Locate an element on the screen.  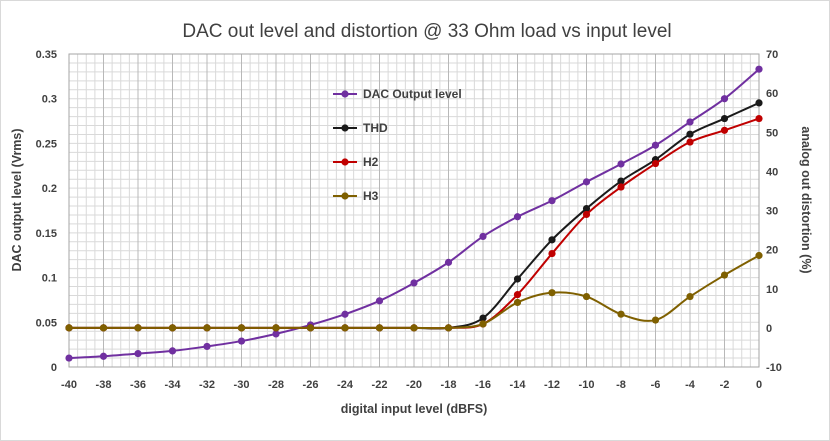
y-tick-label: 0.25 is located at coordinates (46, 144).